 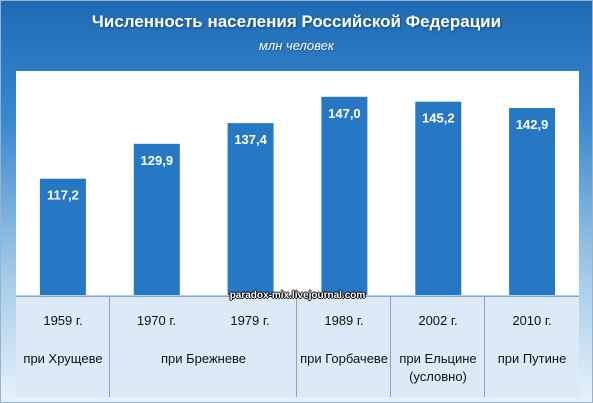 What do you see at coordinates (156, 219) in the screenshot?
I see `bar-1970` at bounding box center [156, 219].